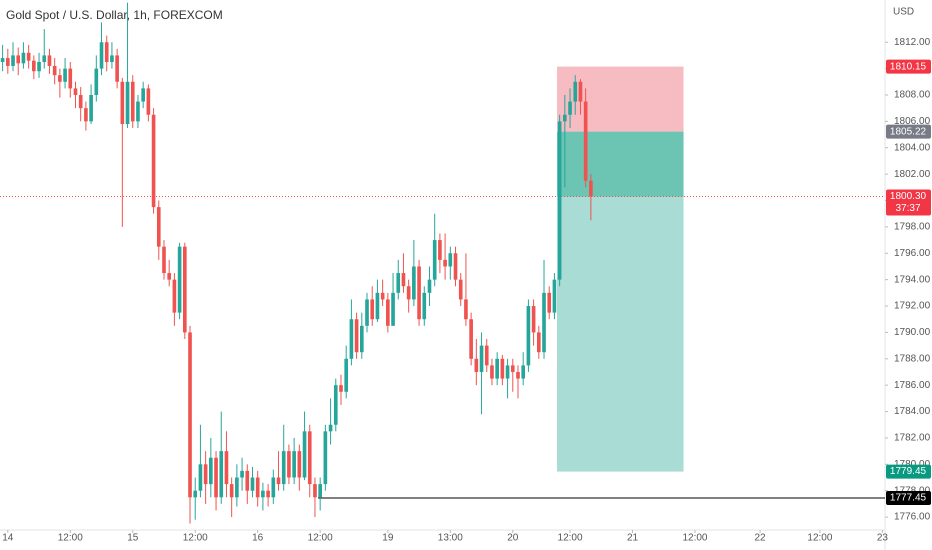  I want to click on currency-label: USD, so click(903, 12).